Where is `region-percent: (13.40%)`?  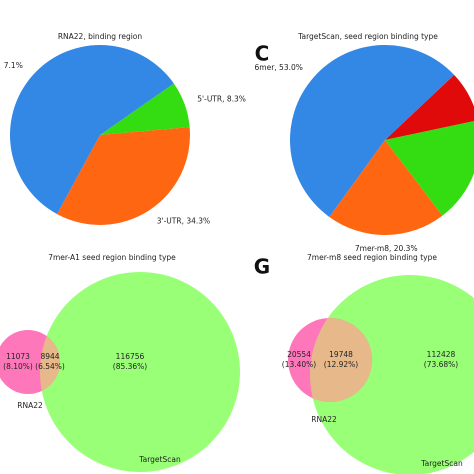 region-percent: (13.40%) is located at coordinates (299, 364).